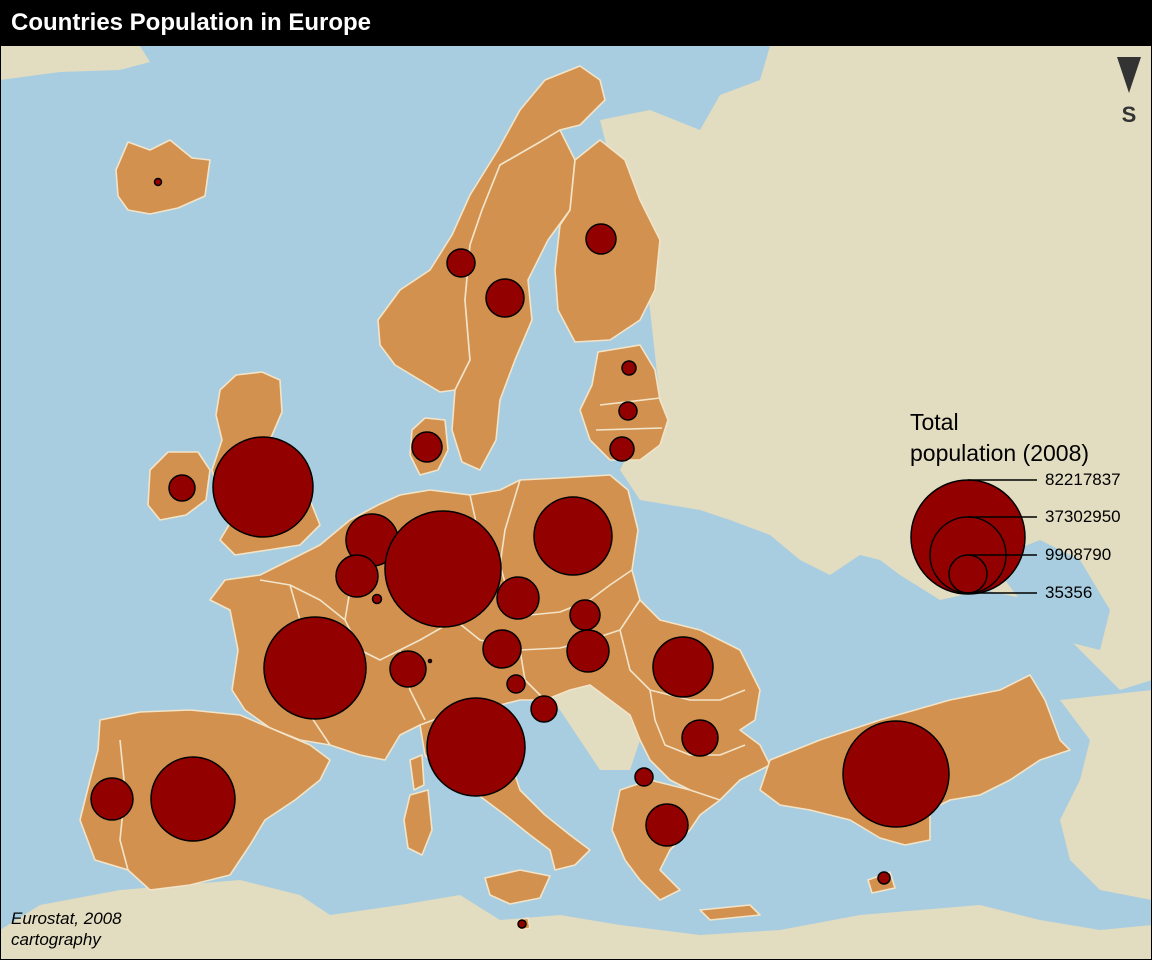  I want to click on symbol-france, so click(315, 668).